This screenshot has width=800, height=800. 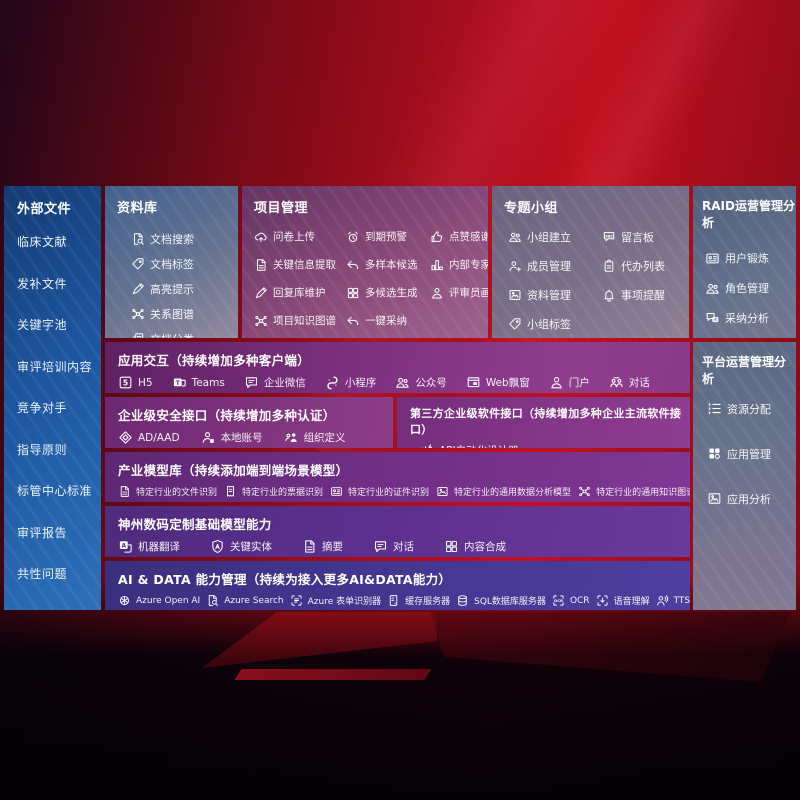 What do you see at coordinates (168, 600) in the screenshot?
I see `feature-label: Azure Open AI` at bounding box center [168, 600].